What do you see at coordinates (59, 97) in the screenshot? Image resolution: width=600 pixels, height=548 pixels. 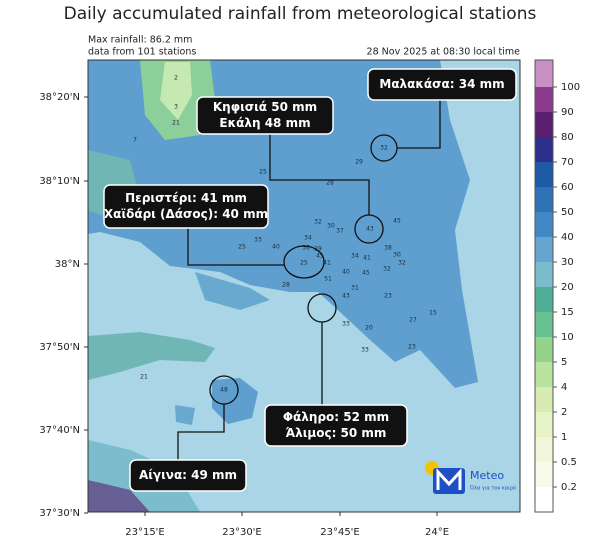 I see `lat-label: 38°20'N` at bounding box center [59, 97].